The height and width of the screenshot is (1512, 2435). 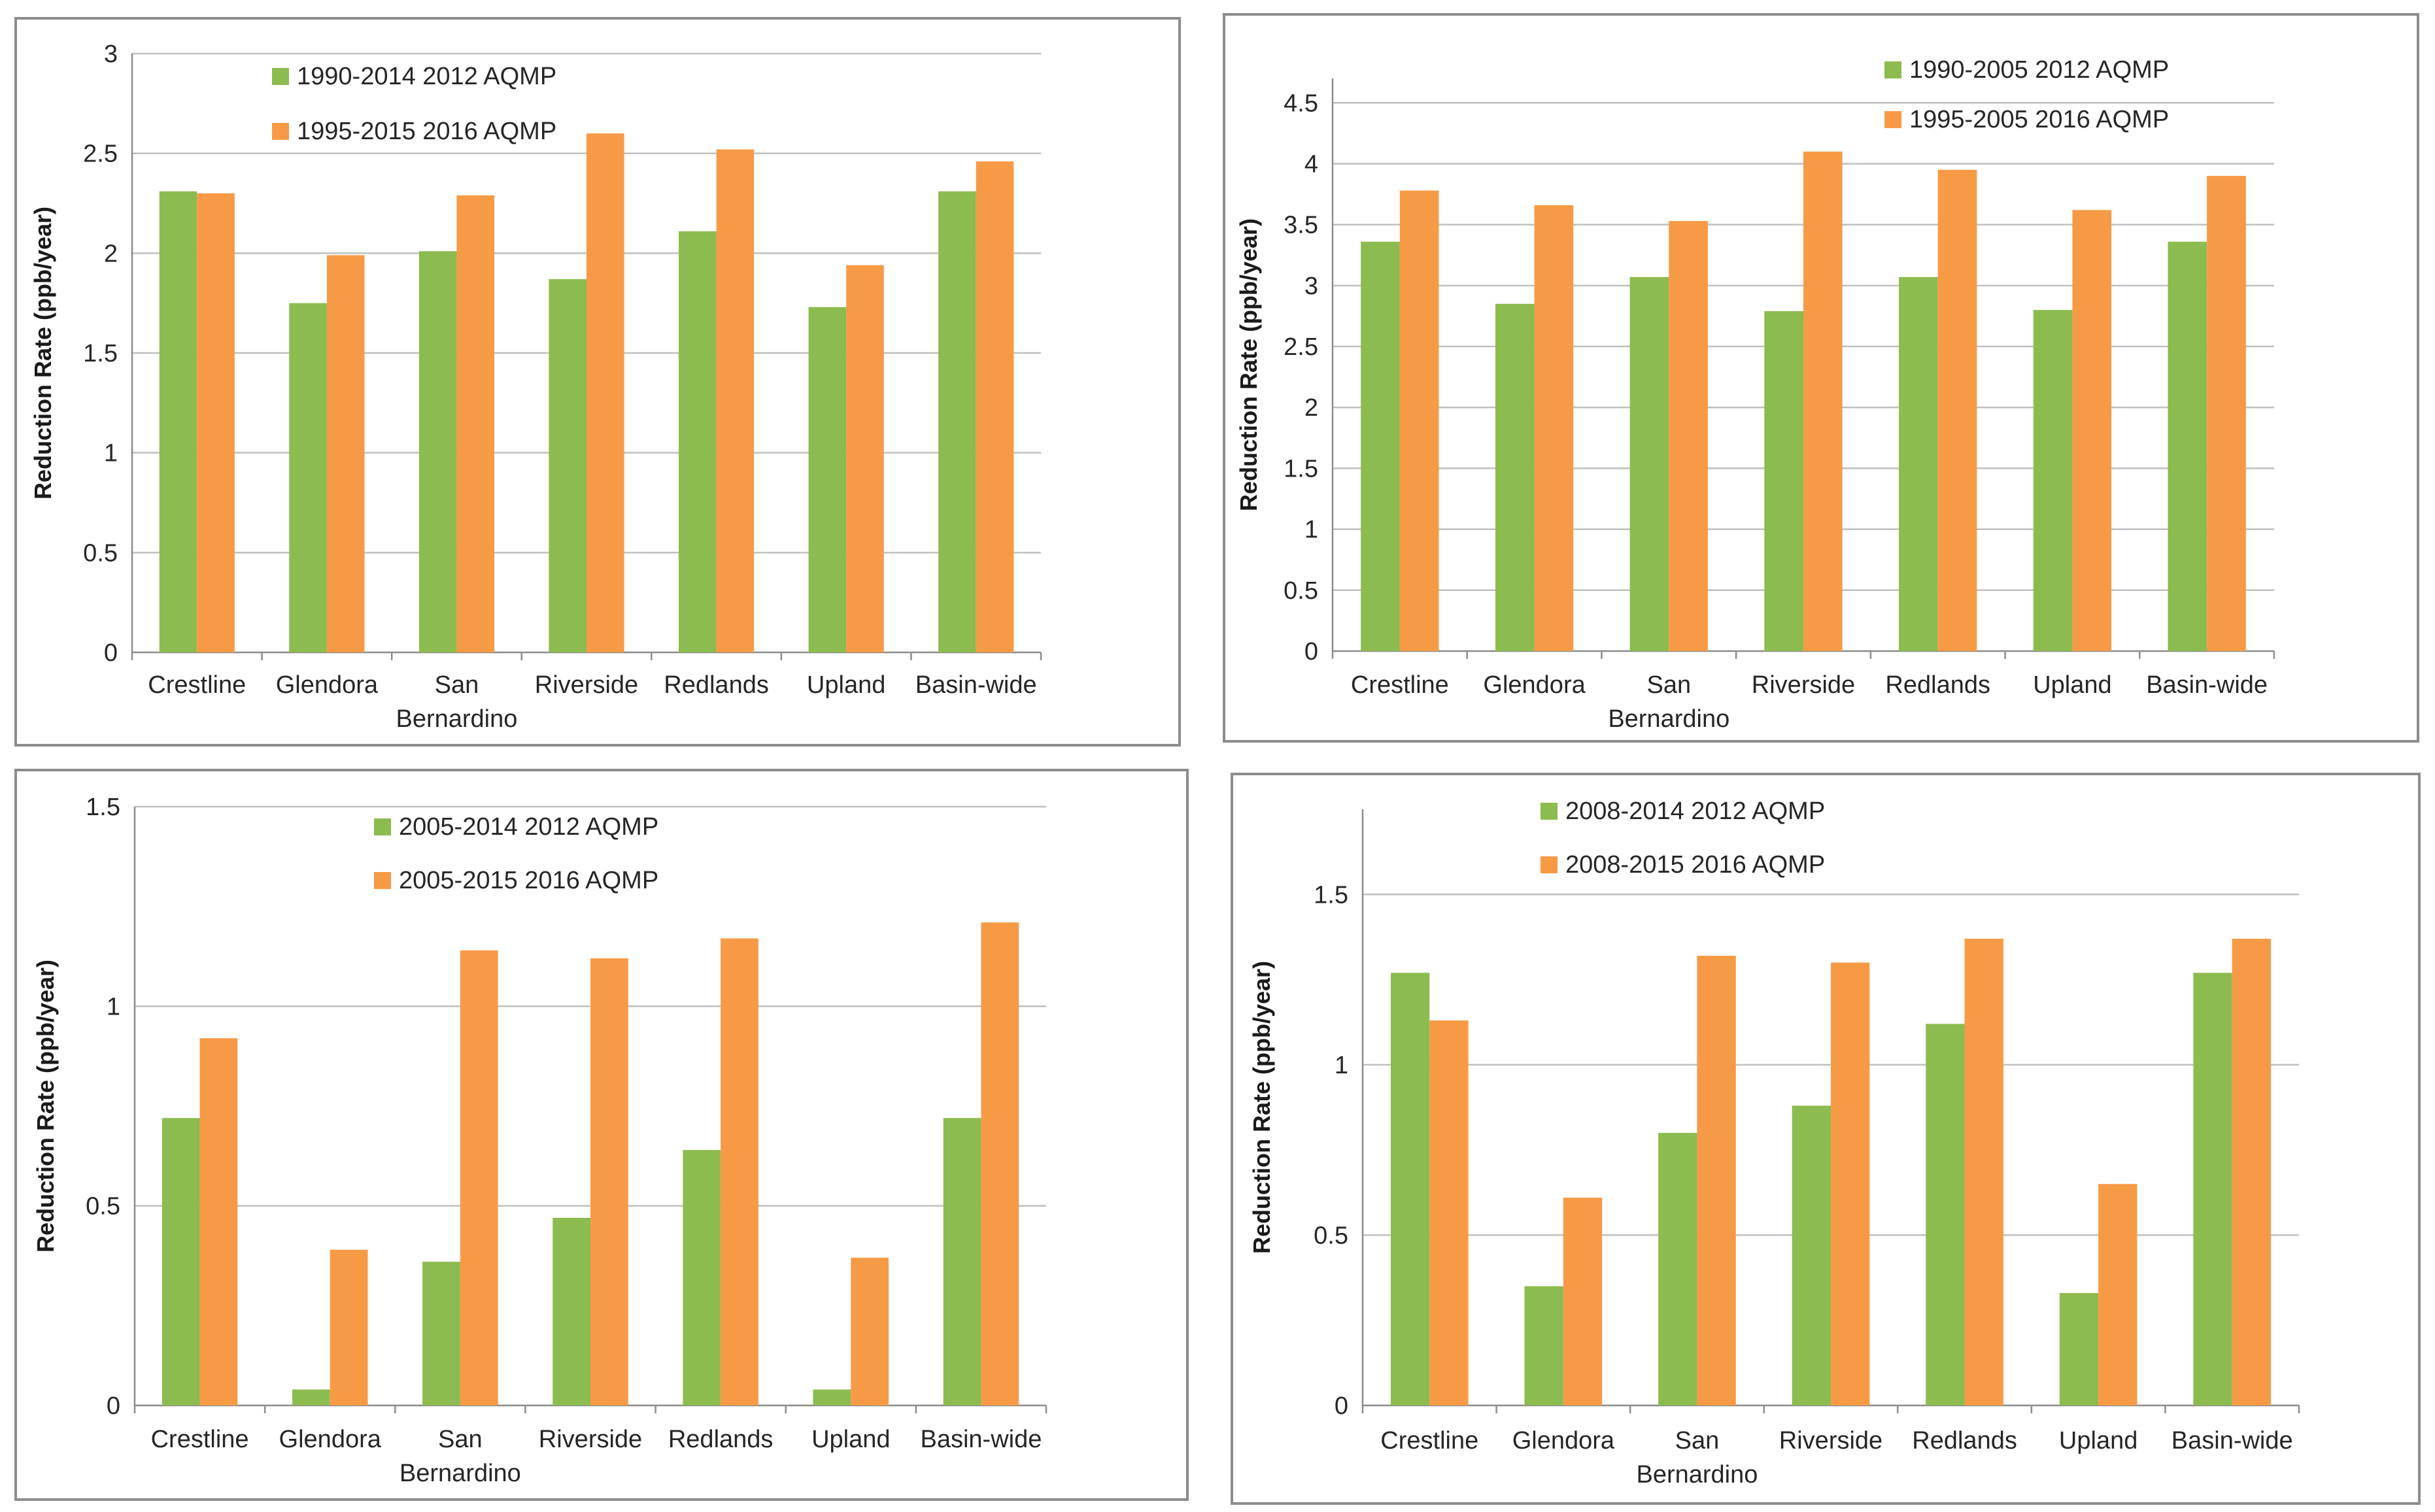 What do you see at coordinates (1311, 164) in the screenshot?
I see `y-tick-label: 4` at bounding box center [1311, 164].